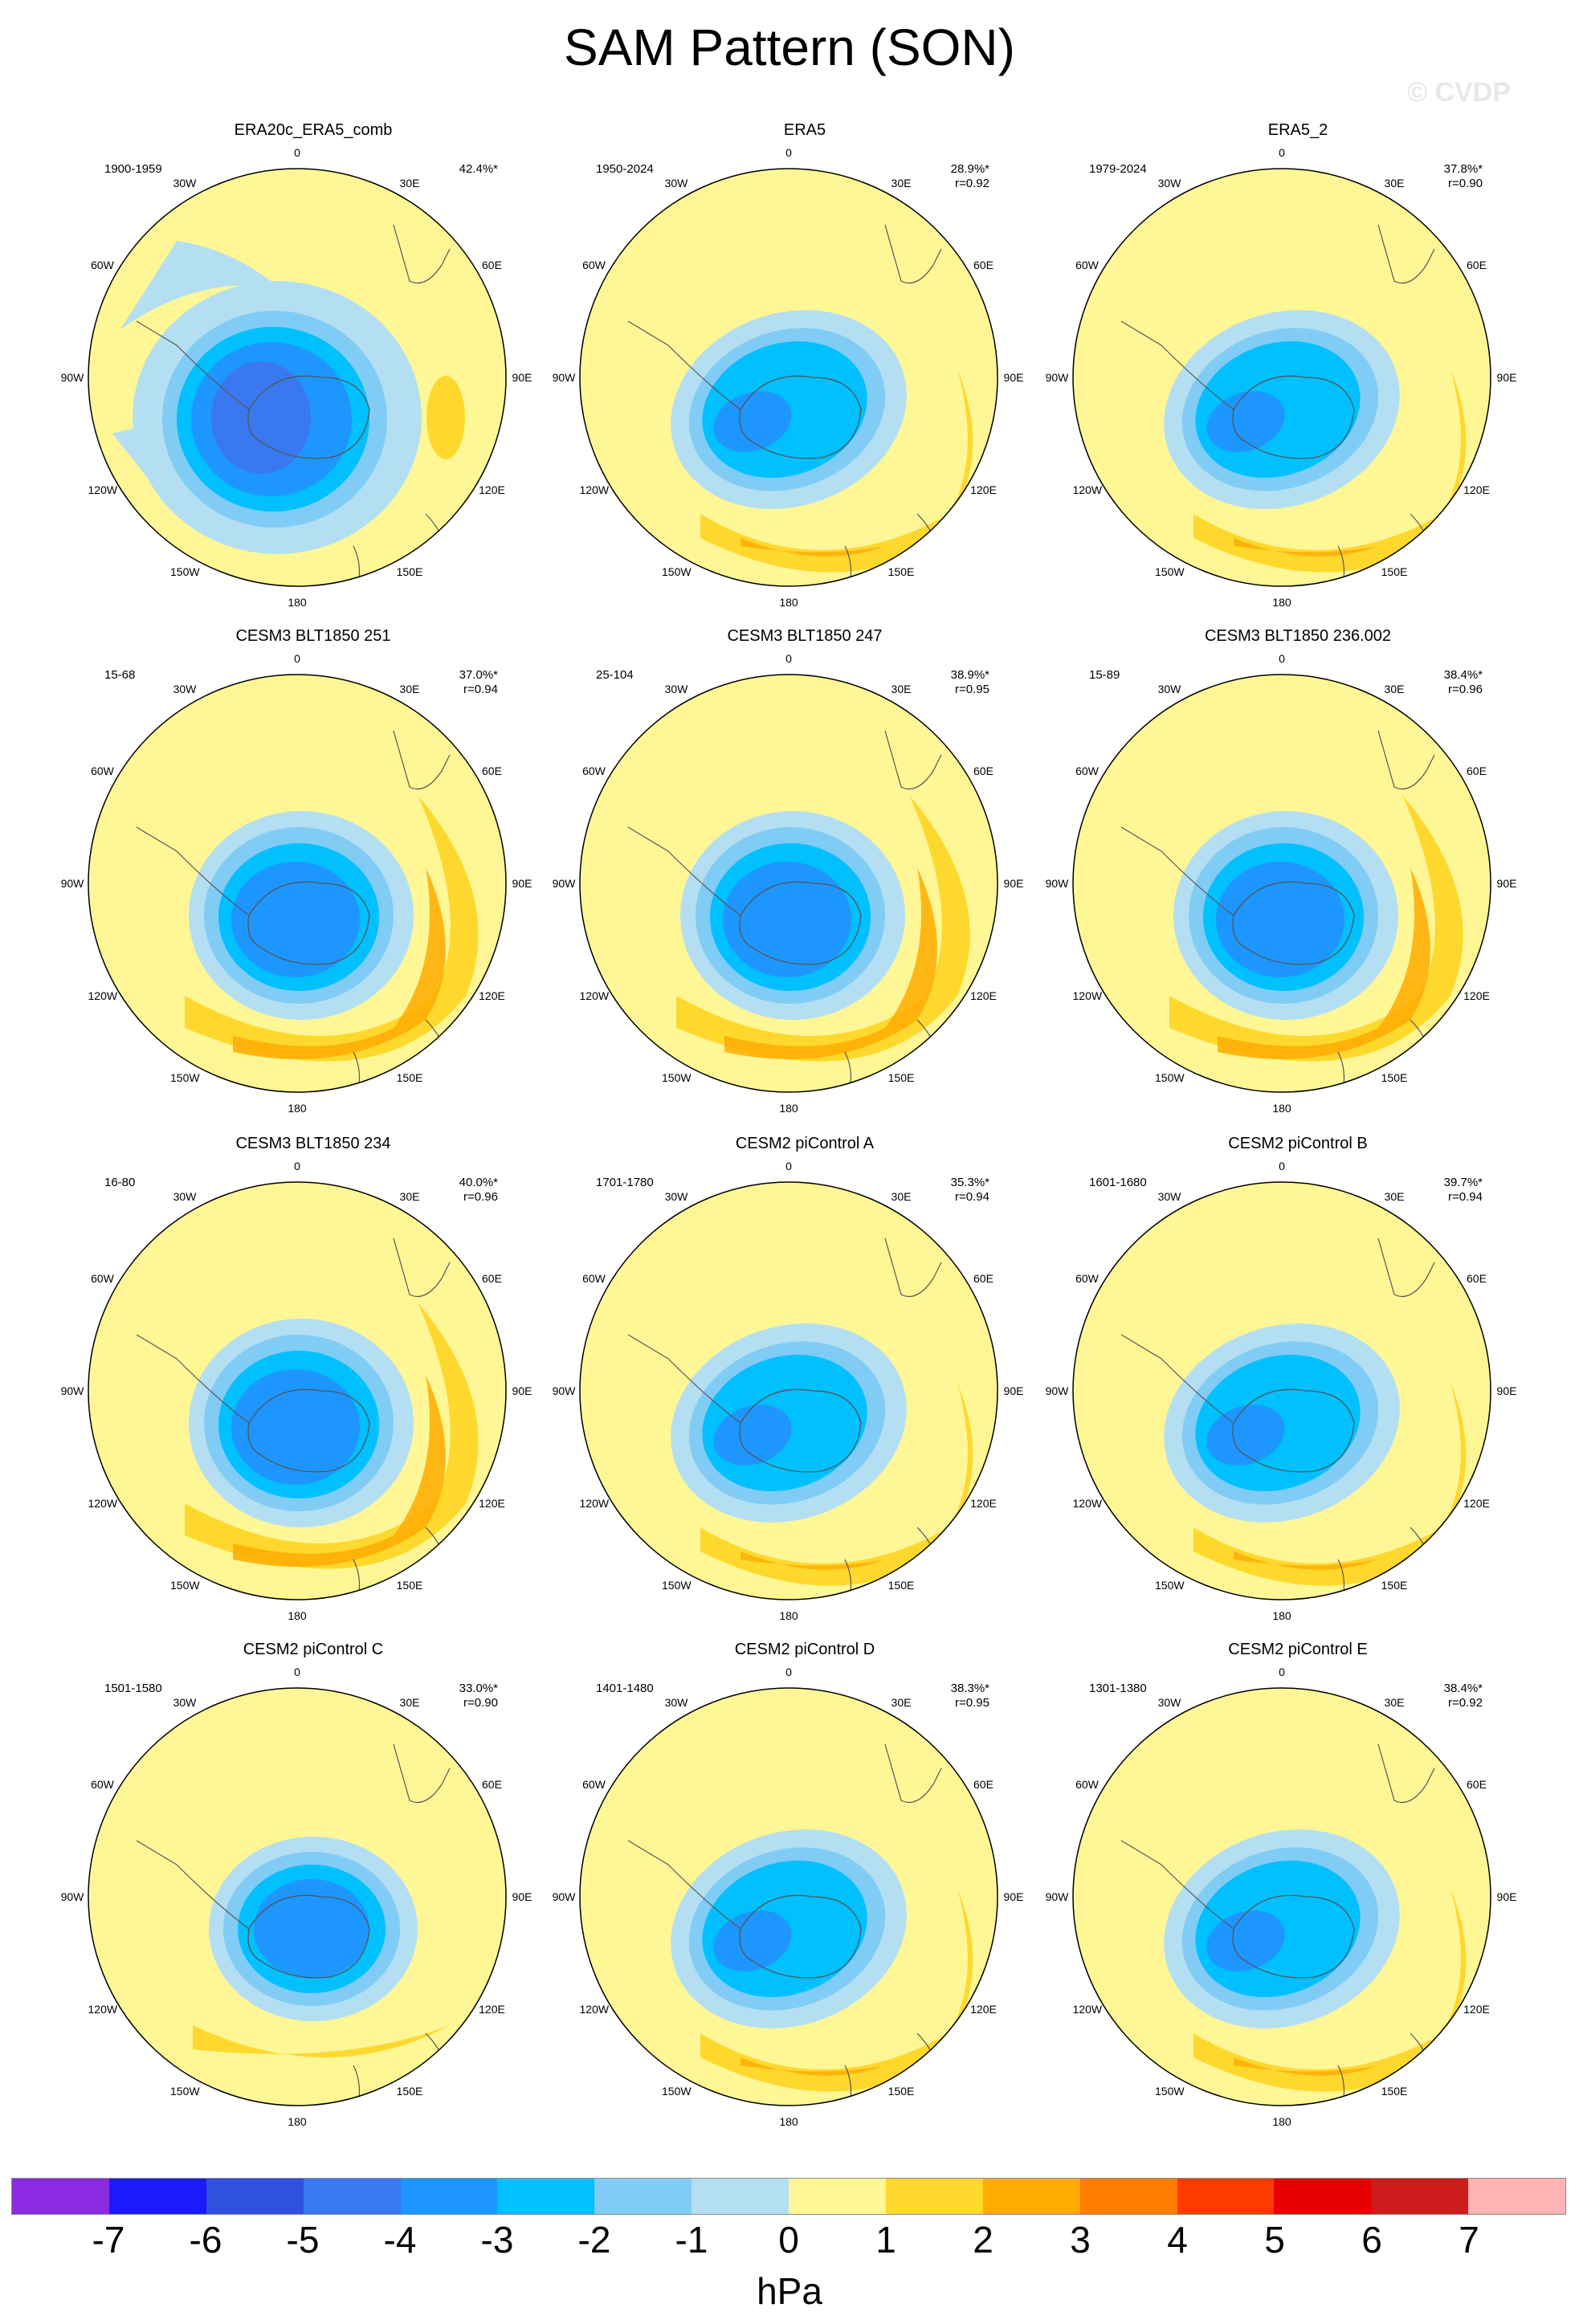  I want to click on variance-explained: 40.0%*, so click(478, 1182).